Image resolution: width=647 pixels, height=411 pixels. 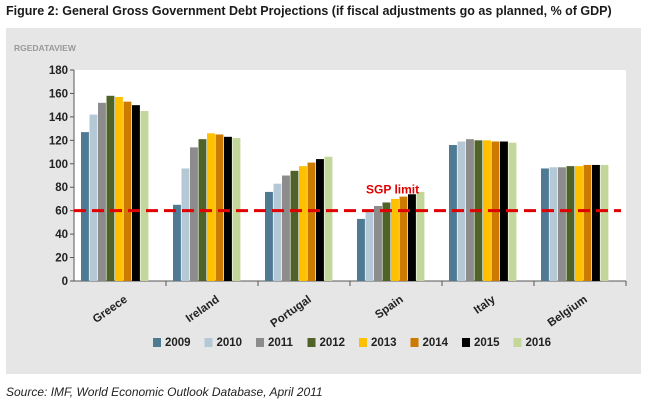 I want to click on bar-belgium-2012, so click(x=570, y=223).